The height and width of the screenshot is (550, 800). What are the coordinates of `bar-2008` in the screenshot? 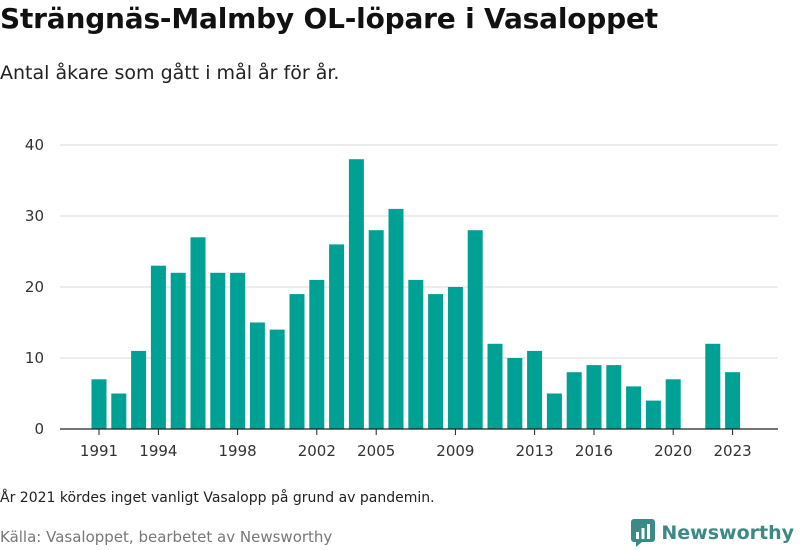 It's located at (436, 361).